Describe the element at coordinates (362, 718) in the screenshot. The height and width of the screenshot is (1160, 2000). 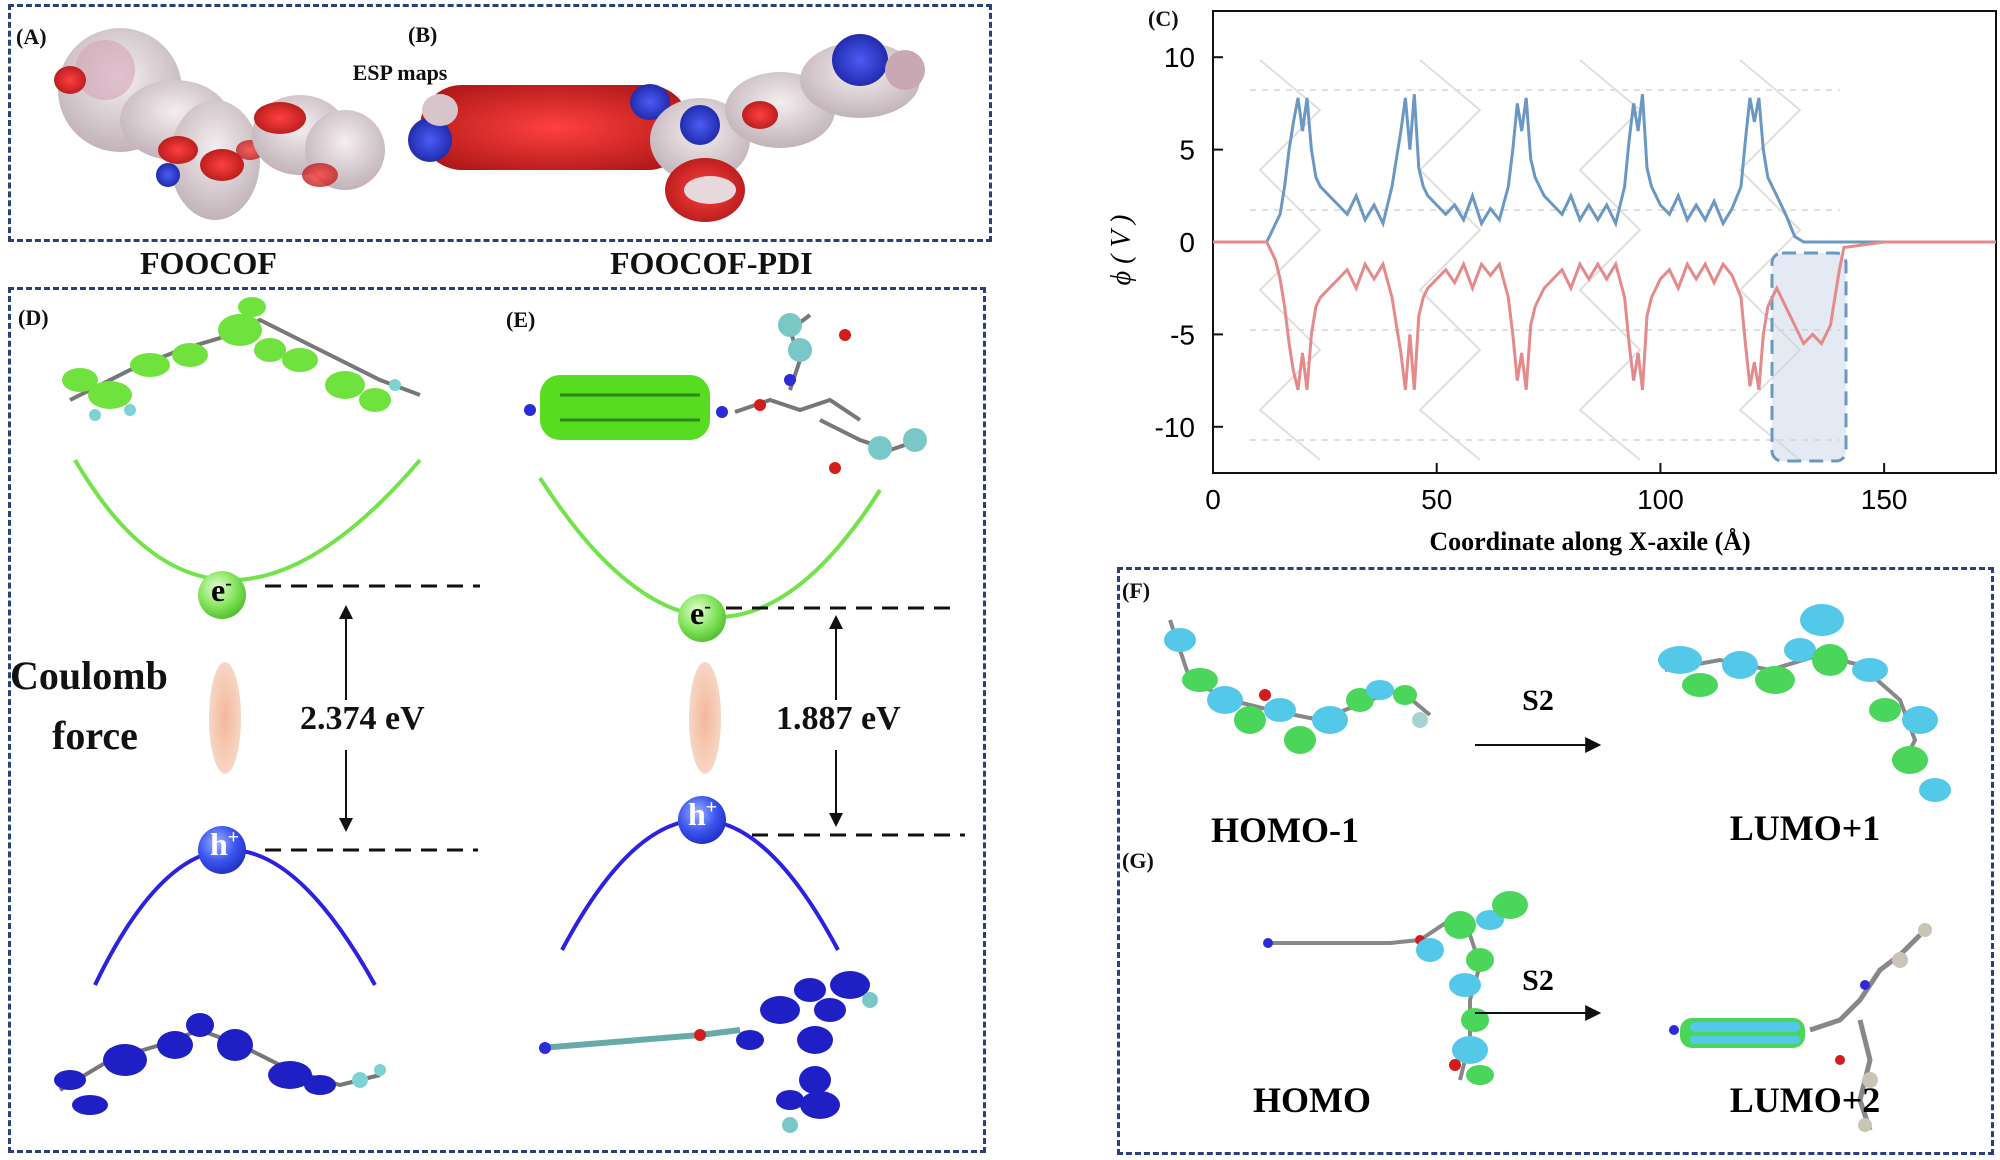
I see `left-gap-label: 2.374 eV` at that location.